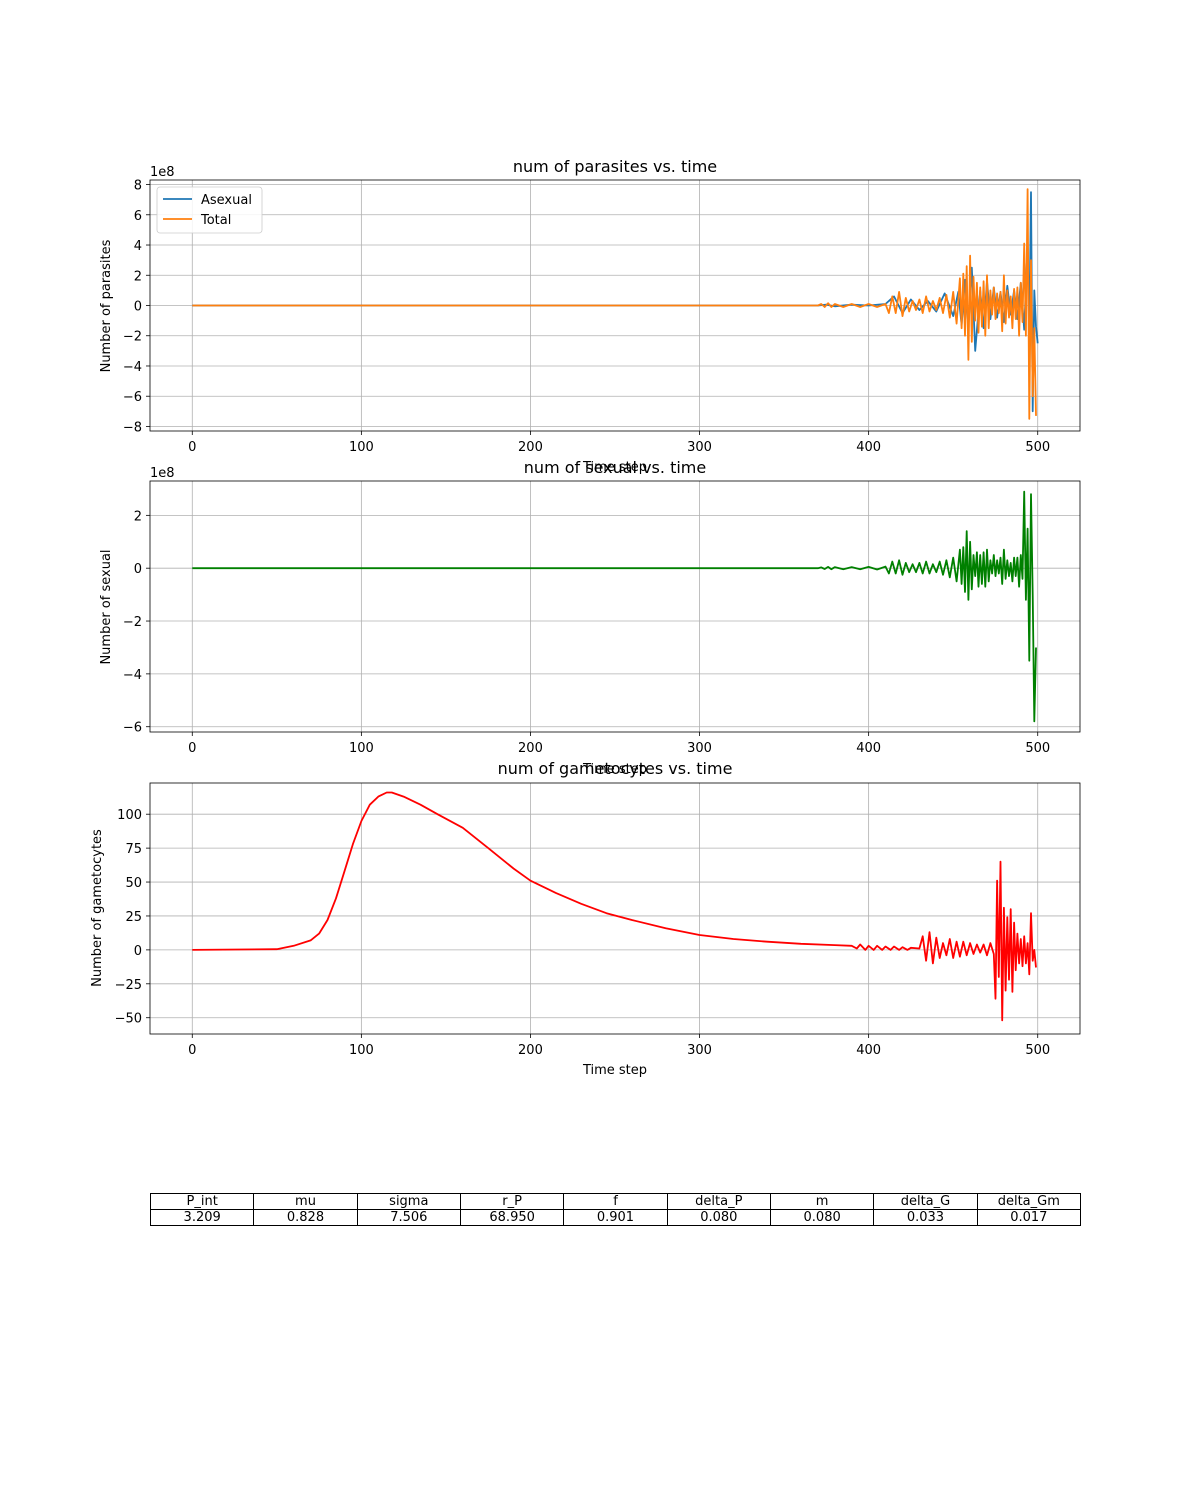 This screenshot has width=1200, height=1500. What do you see at coordinates (138, 307) in the screenshot?
I see `parasites-y-tick-label: 0` at bounding box center [138, 307].